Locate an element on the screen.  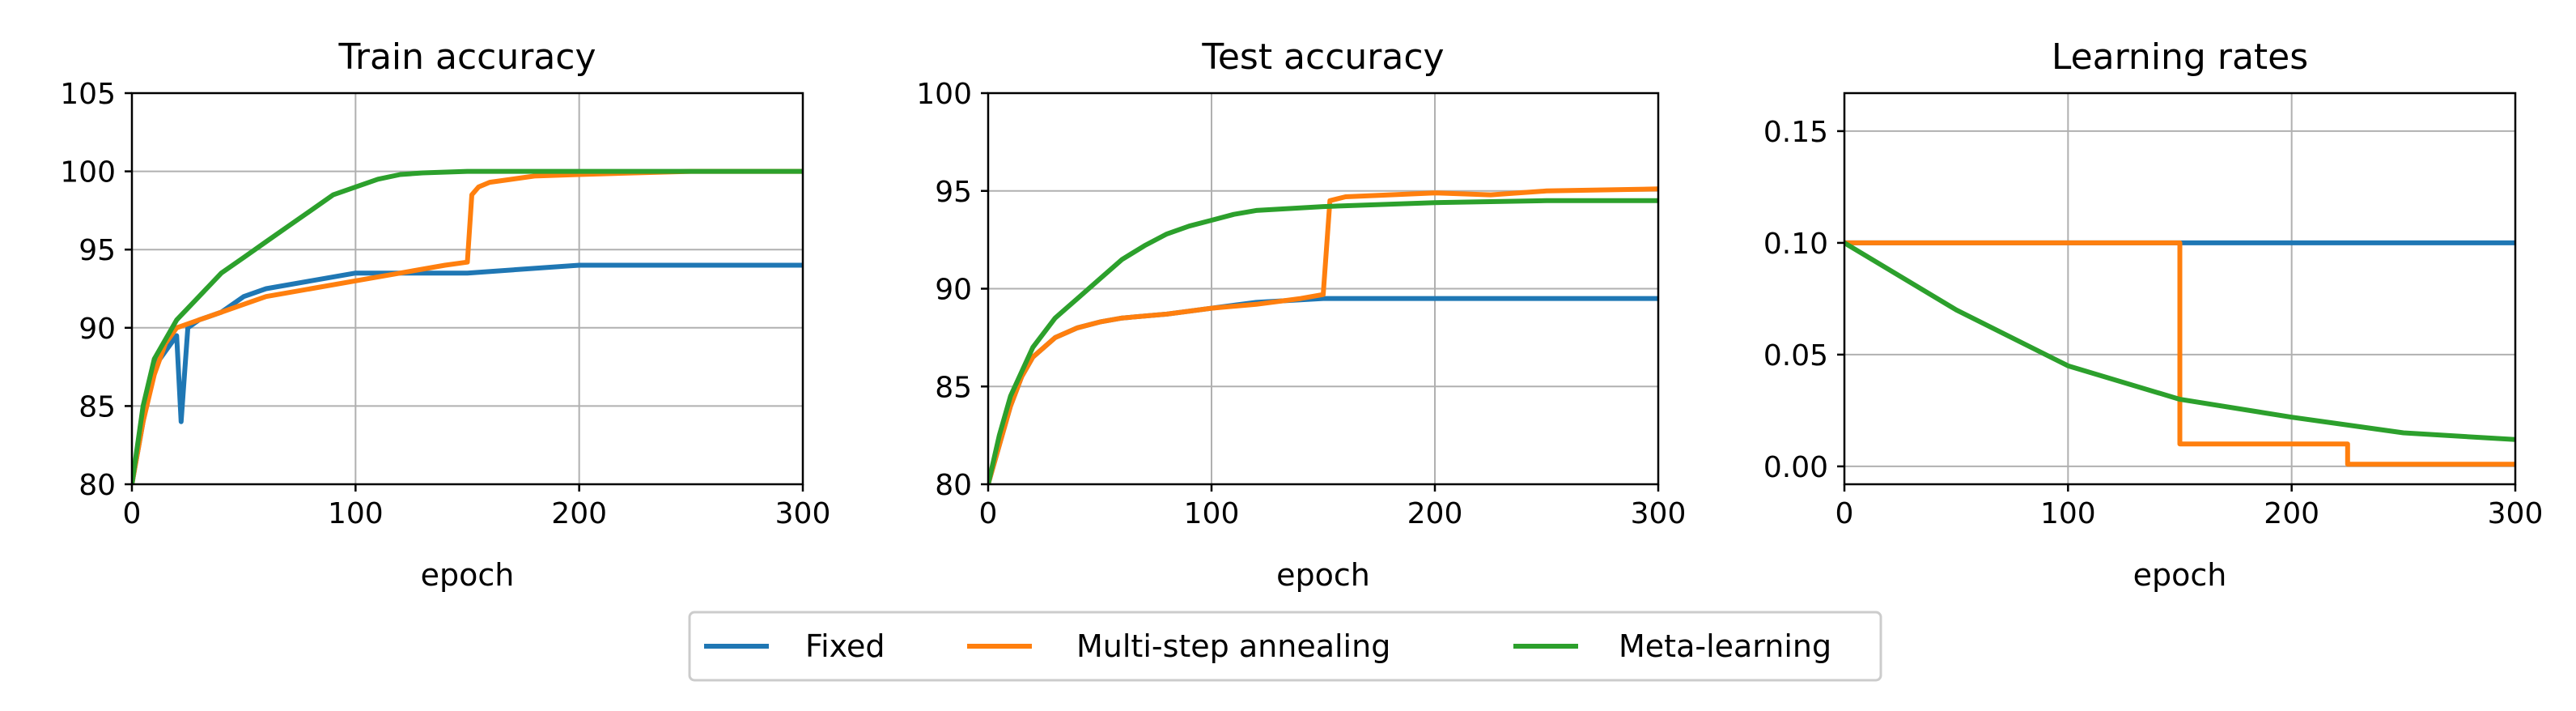
y-tick-label: 0.00 is located at coordinates (1795, 467).